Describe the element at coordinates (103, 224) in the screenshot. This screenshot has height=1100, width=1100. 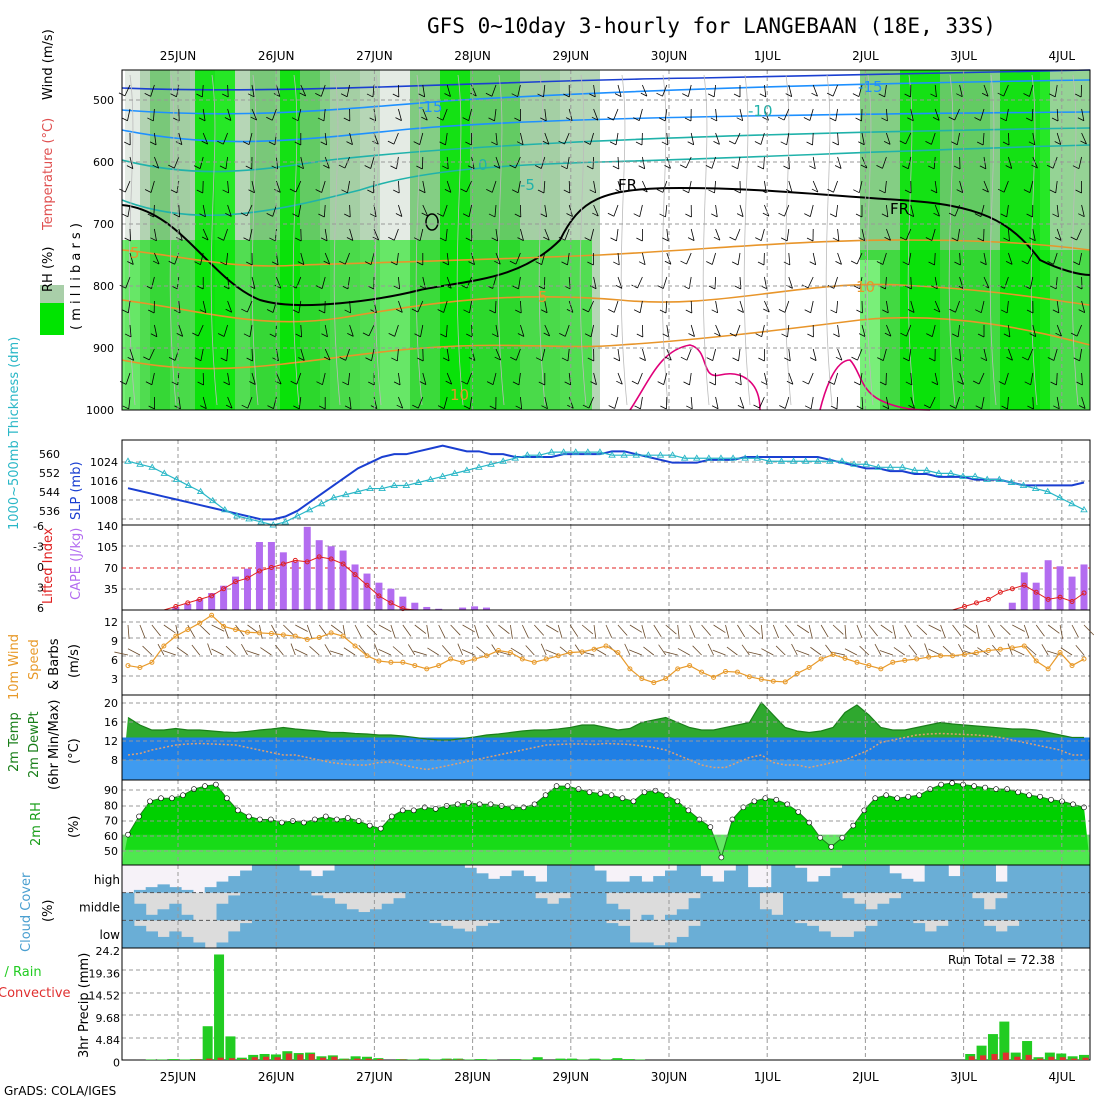
I see `pressure-tick: 700` at that location.